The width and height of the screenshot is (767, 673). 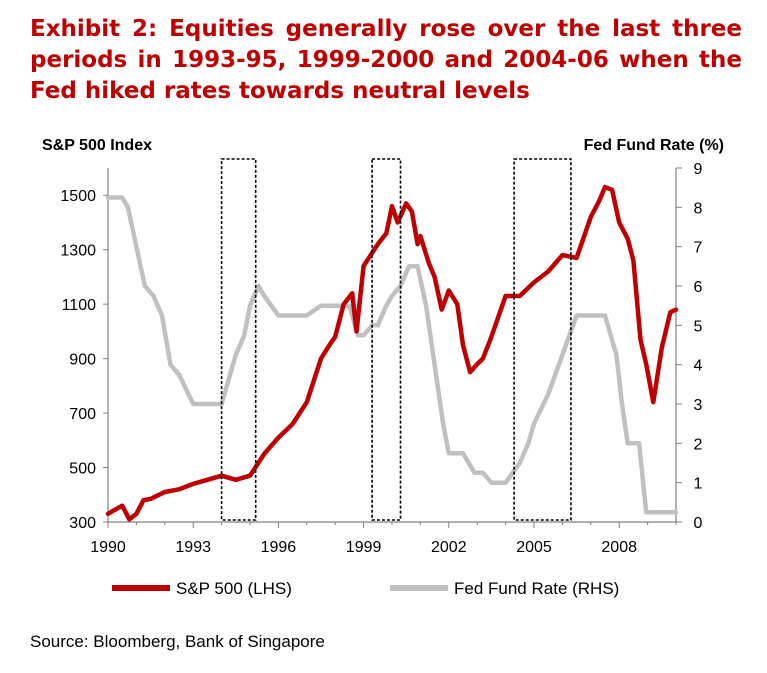 I want to click on x-tick-label: 1990, so click(x=108, y=547).